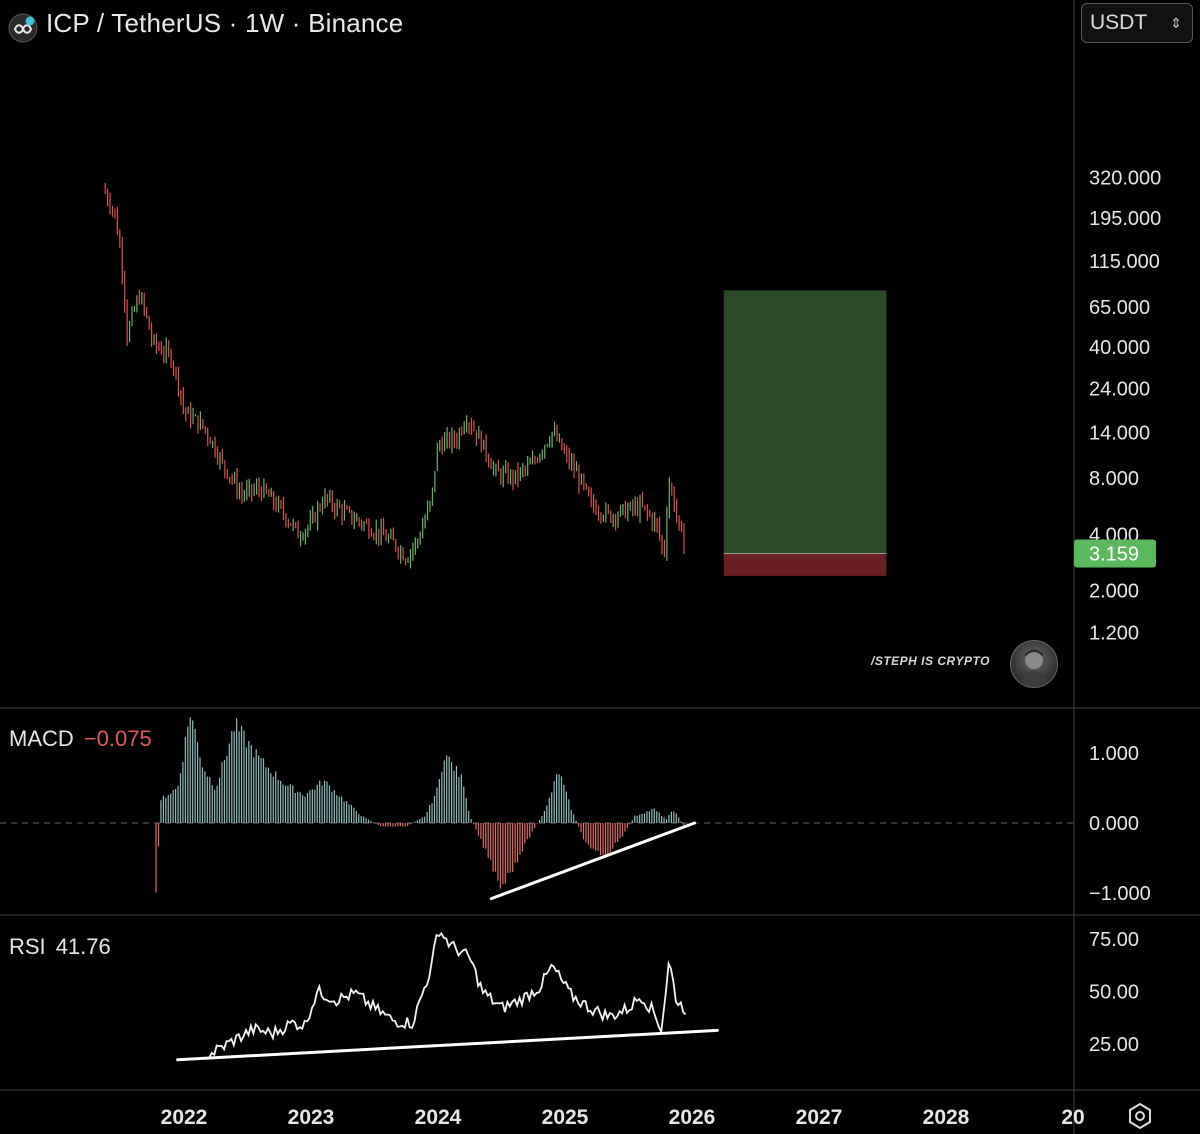 Image resolution: width=1200 pixels, height=1134 pixels. I want to click on time-tick-label: 2028, so click(946, 1117).